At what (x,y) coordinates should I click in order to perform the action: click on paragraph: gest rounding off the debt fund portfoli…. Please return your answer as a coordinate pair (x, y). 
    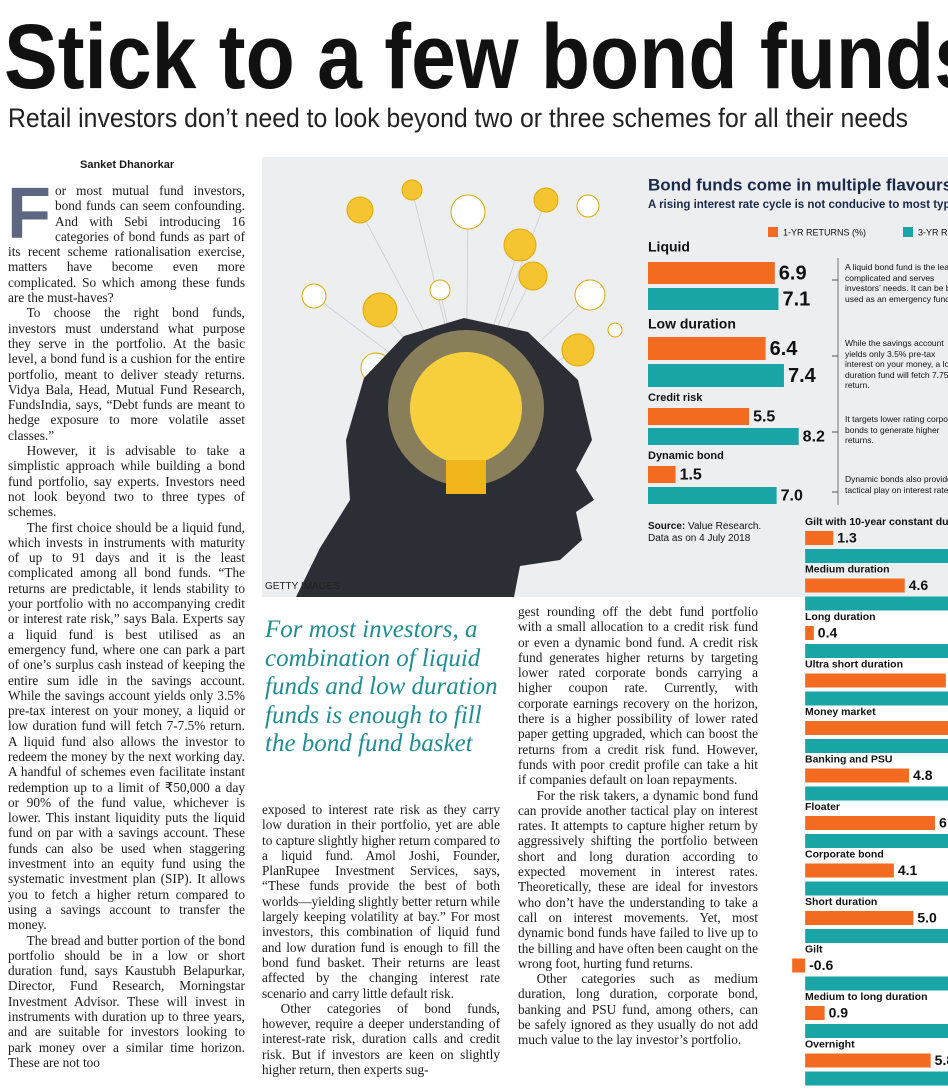
    Looking at the image, I should click on (638, 696).